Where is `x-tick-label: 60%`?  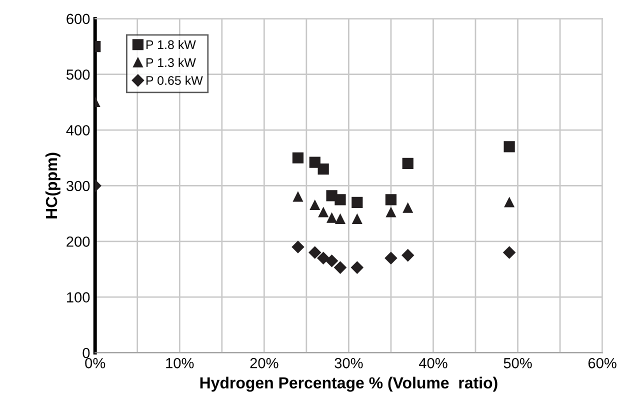
x-tick-label: 60% is located at coordinates (602, 363).